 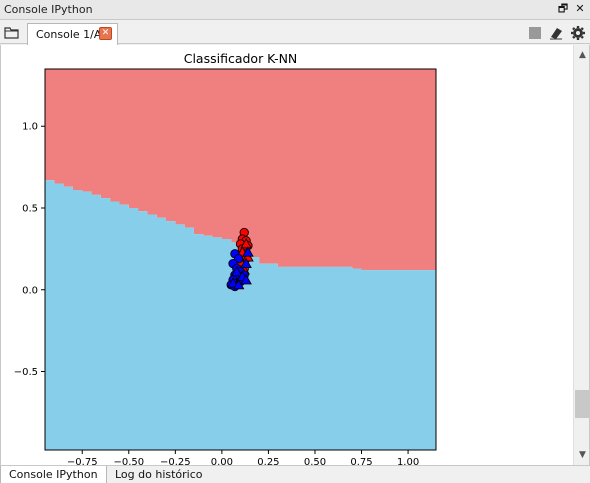 What do you see at coordinates (175, 461) in the screenshot?
I see `x-tick-label: −0.25` at bounding box center [175, 461].